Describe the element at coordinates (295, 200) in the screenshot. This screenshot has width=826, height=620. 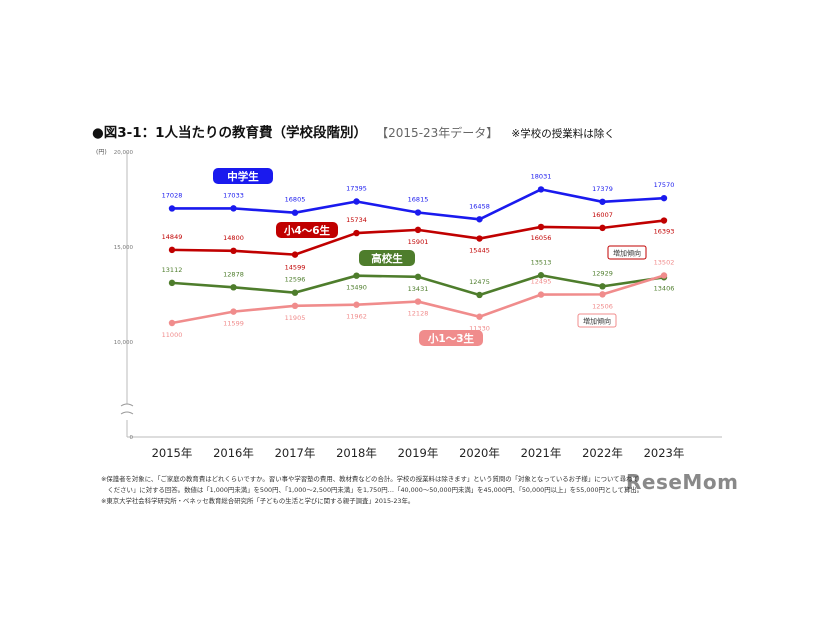
I see `data-label: 16805` at that location.